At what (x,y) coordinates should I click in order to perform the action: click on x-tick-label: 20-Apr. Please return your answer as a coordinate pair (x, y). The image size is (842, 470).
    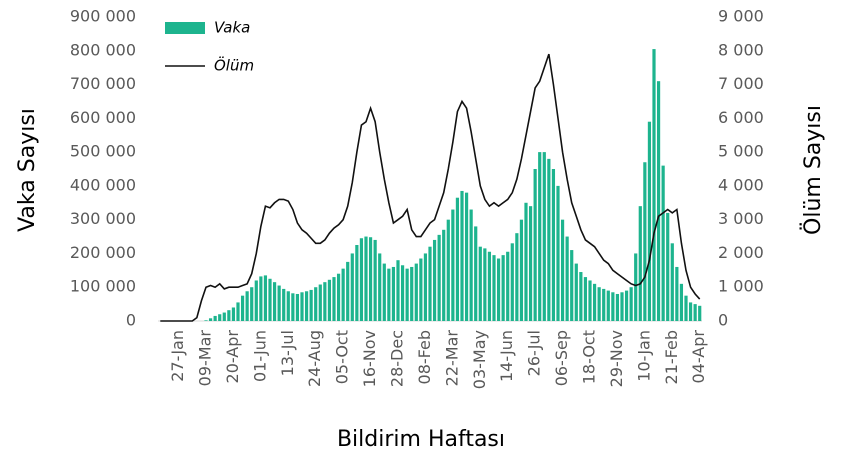
    Looking at the image, I should click on (232, 357).